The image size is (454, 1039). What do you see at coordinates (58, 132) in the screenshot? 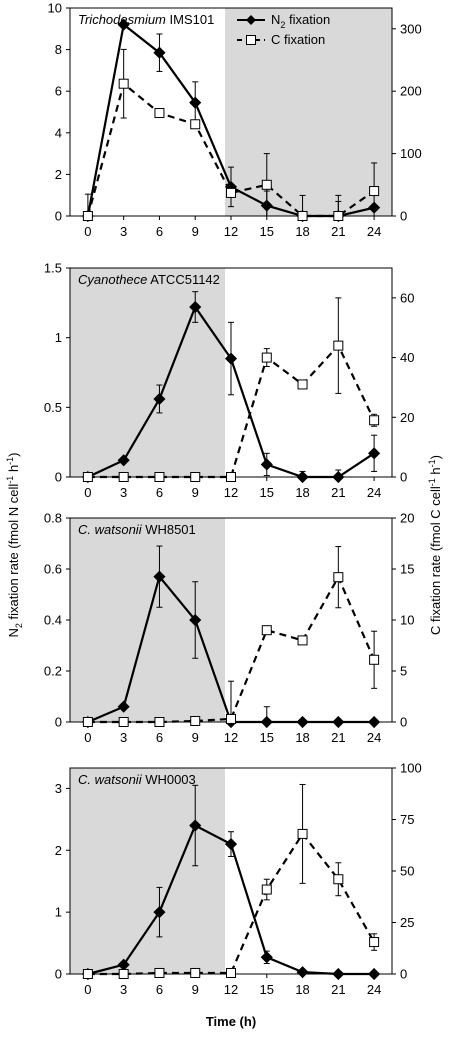
I see `y-left-tick-label: 4` at bounding box center [58, 132].